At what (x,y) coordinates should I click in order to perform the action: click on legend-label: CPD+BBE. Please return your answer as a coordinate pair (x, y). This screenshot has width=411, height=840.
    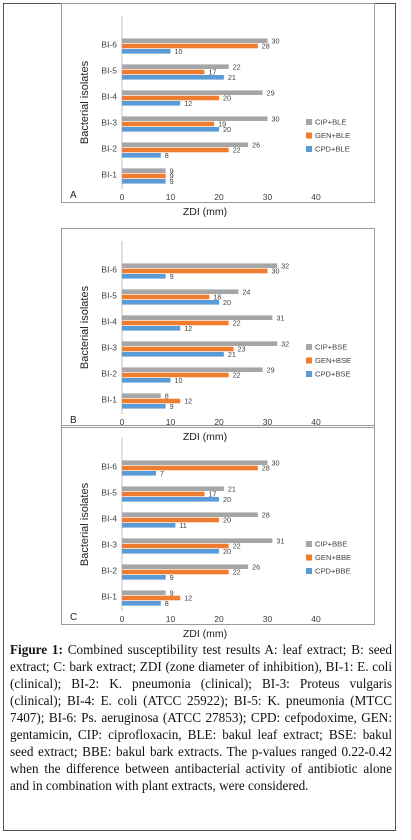
    Looking at the image, I should click on (333, 571).